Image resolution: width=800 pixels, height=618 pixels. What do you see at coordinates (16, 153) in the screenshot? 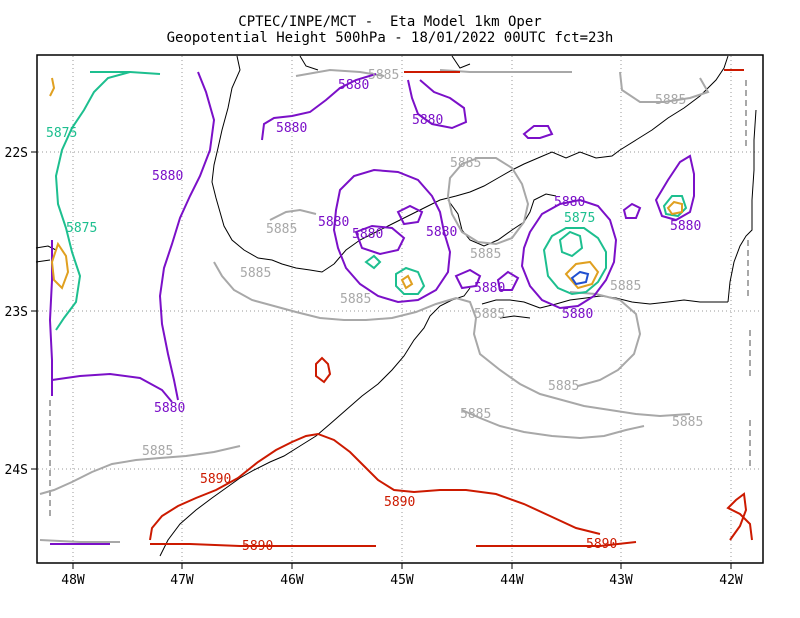
I see `lat-label-22s: 22S` at bounding box center [16, 153].